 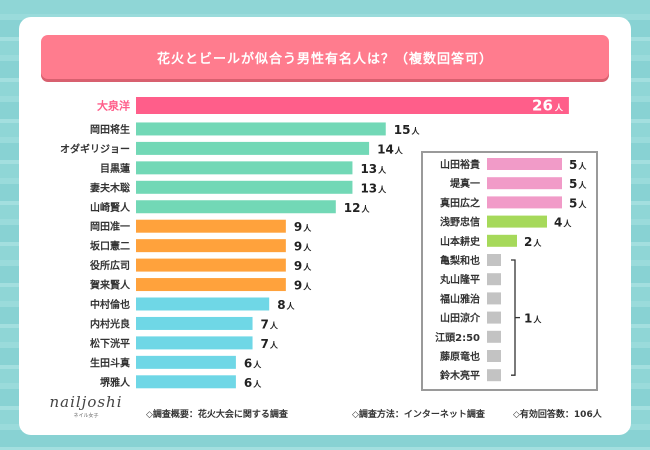 I want to click on group-bracket, so click(x=513, y=317).